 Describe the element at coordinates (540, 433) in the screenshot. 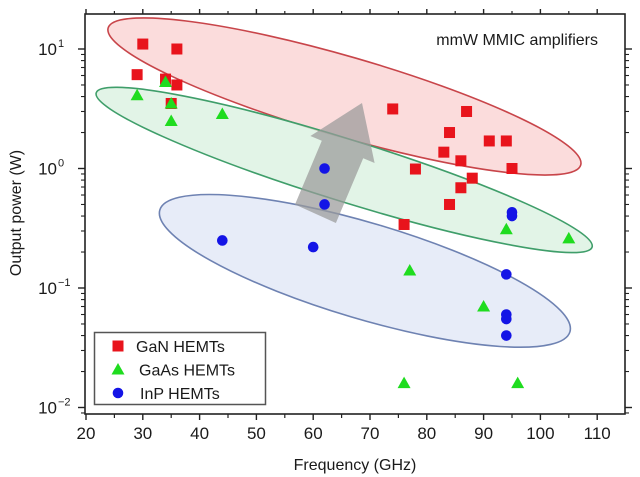

I see `x-tick-label: 100` at that location.